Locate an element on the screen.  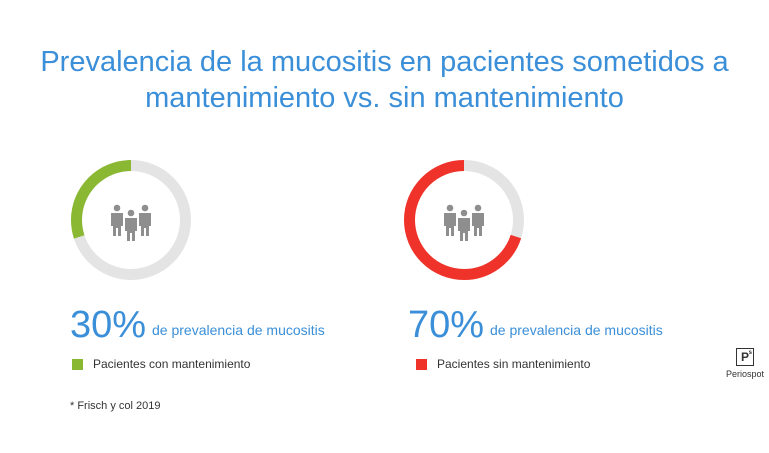
legend-item-sin: Pacientes sin mantenimiento is located at coordinates (503, 364).